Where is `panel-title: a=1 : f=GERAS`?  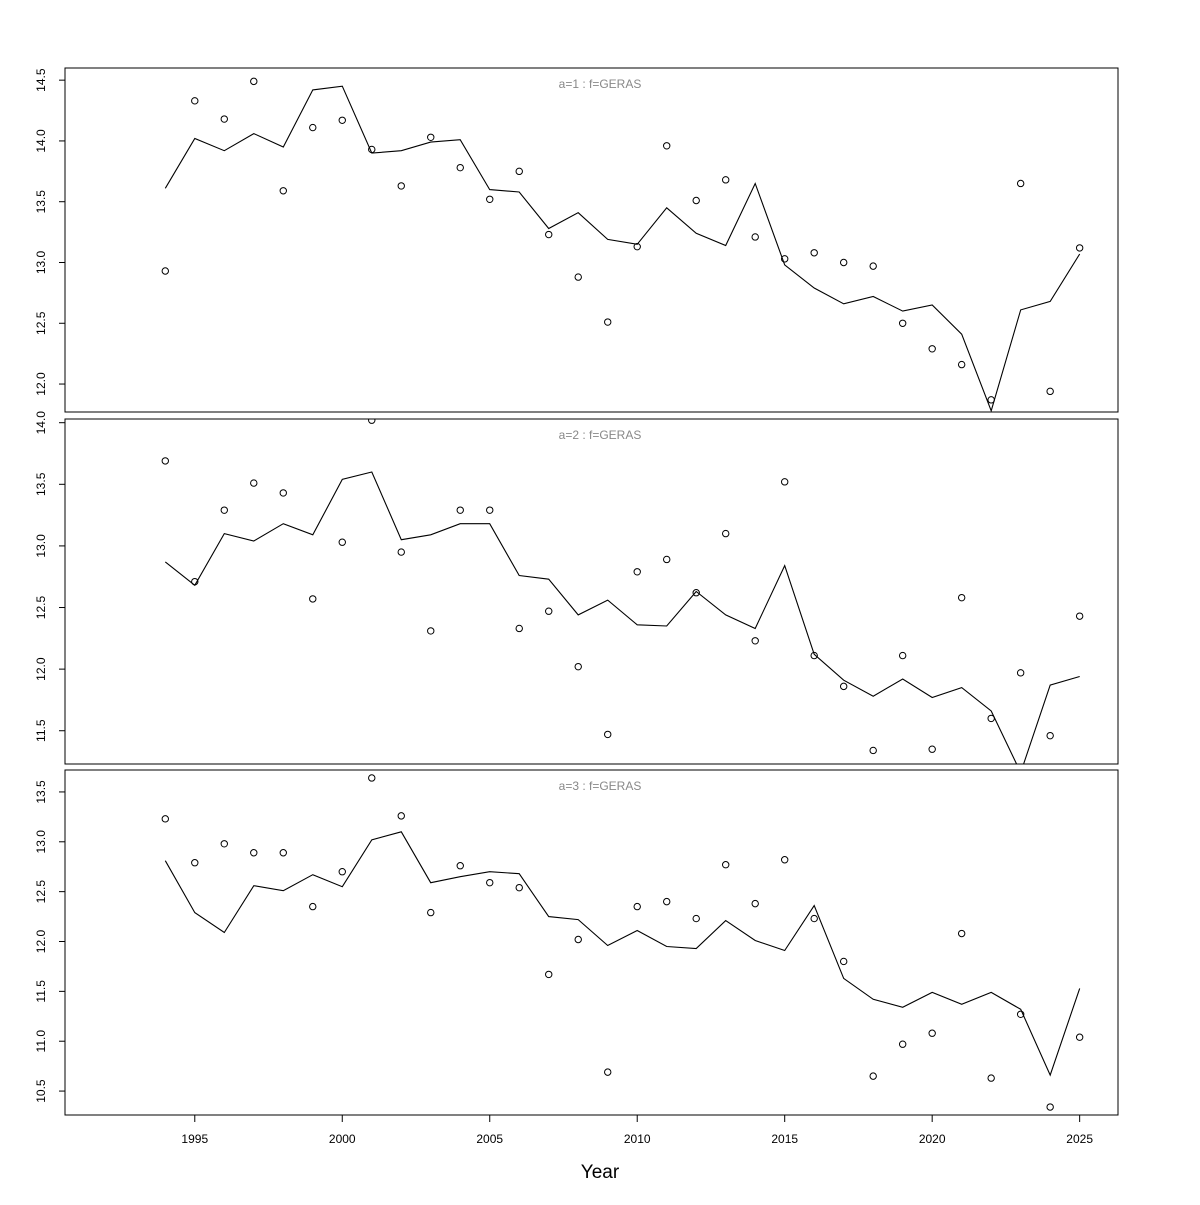
panel-title: a=1 : f=GERAS is located at coordinates (600, 84).